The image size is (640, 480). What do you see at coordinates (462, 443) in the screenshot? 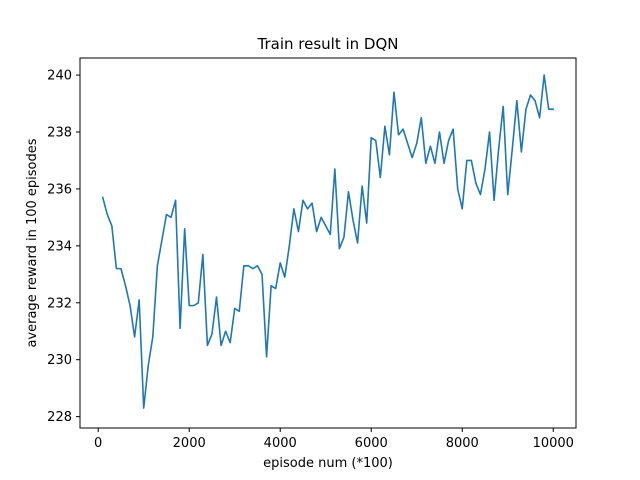
I see `x-tick-label: 8000` at bounding box center [462, 443].